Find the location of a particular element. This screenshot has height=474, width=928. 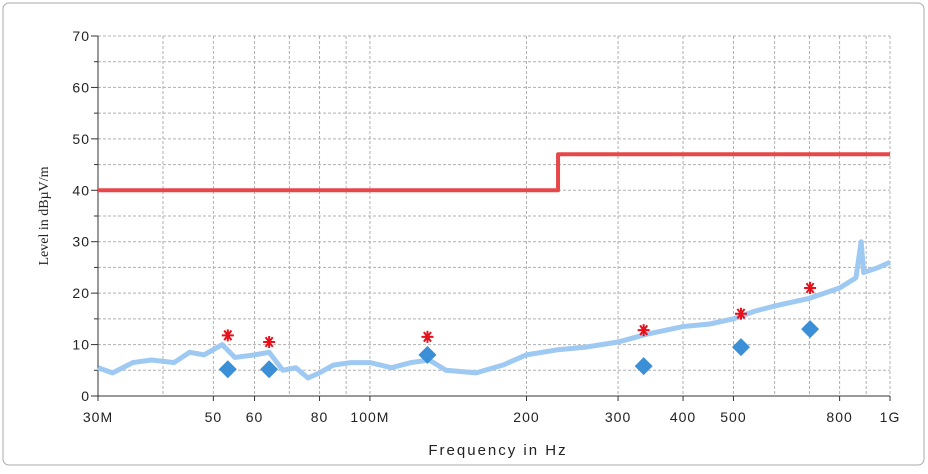

y-tick-label: 60 is located at coordinates (81, 87).